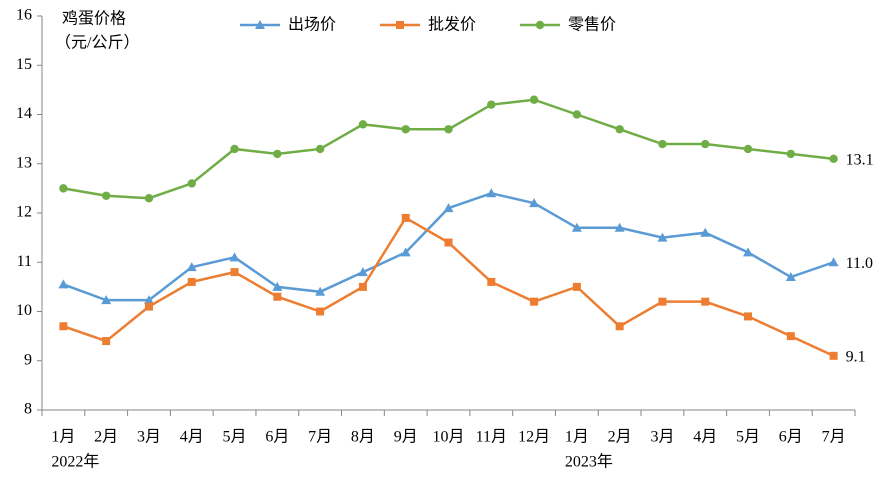 The width and height of the screenshot is (888, 490). Describe the element at coordinates (448, 437) in the screenshot. I see `x-tick-label: 10月` at that location.